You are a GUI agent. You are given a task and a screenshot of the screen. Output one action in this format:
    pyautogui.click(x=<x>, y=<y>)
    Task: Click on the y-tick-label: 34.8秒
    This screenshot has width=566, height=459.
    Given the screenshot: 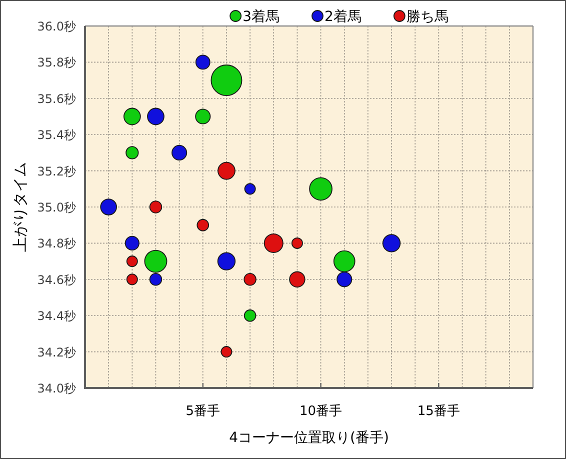 What is the action you would take?
    pyautogui.click(x=56, y=243)
    